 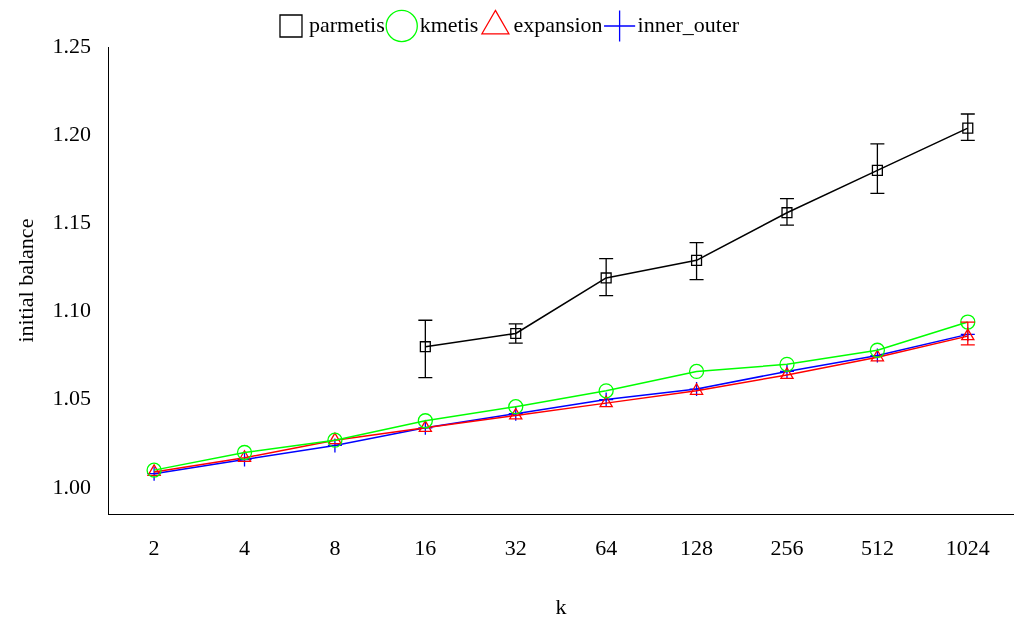 What do you see at coordinates (425, 548) in the screenshot?
I see `x-tick-label: 16` at bounding box center [425, 548].